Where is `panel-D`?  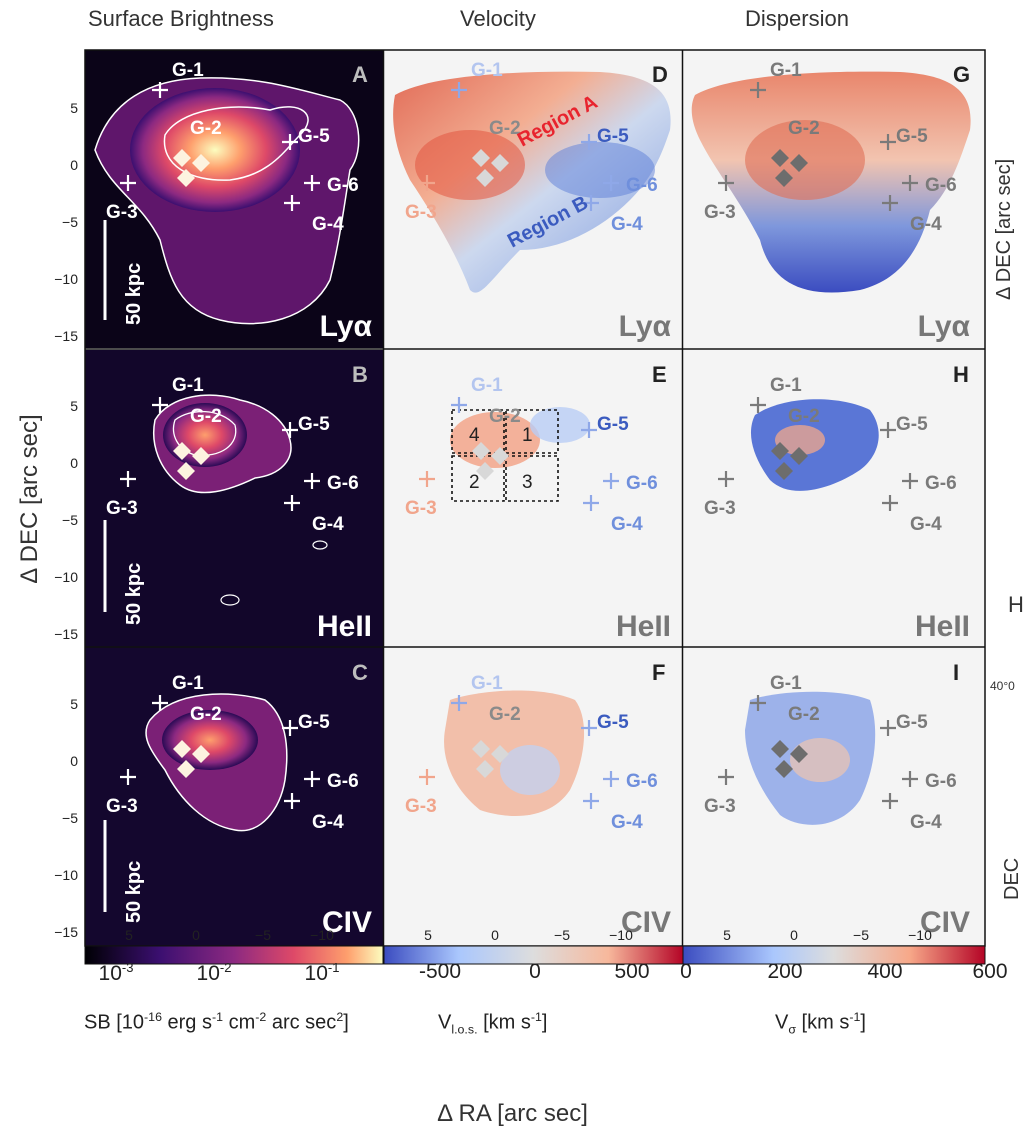 panel-D is located at coordinates (533, 199).